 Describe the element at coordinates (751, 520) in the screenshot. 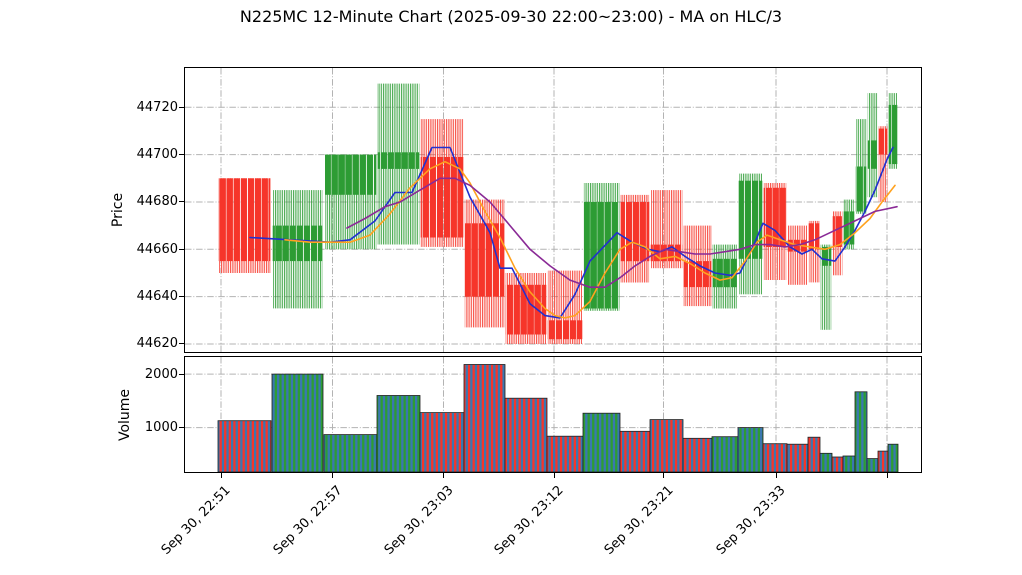

I see `x-tick-label: Sep 30, 23:33` at that location.